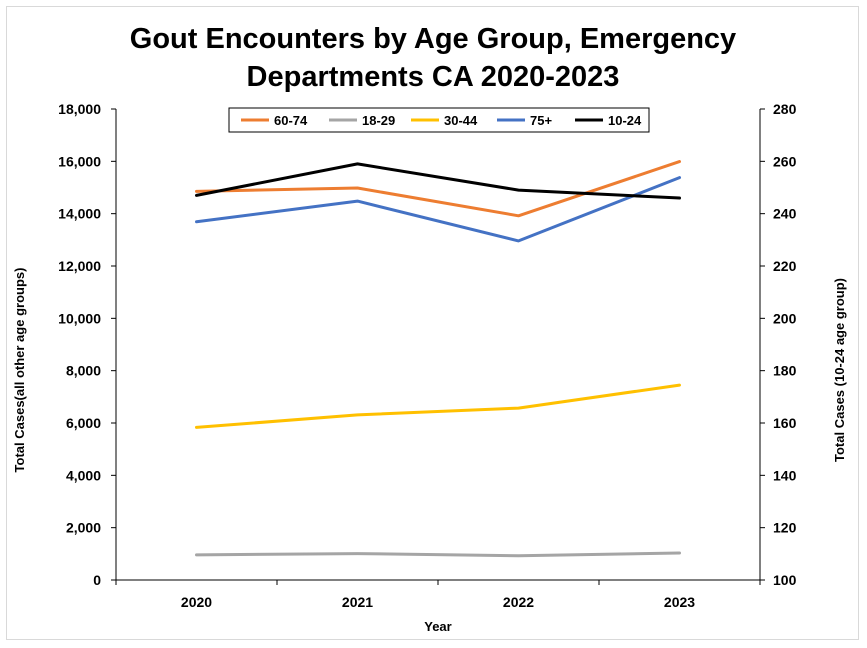 The height and width of the screenshot is (648, 867). What do you see at coordinates (785, 580) in the screenshot?
I see `right-y-tick-label: 100` at bounding box center [785, 580].